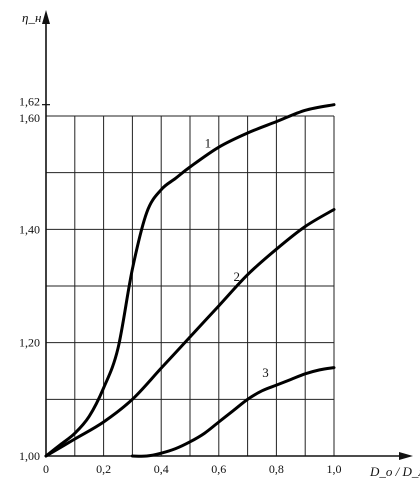  Describe the element at coordinates (29, 229) in the screenshot. I see `y-tick-label: 1,40` at that location.